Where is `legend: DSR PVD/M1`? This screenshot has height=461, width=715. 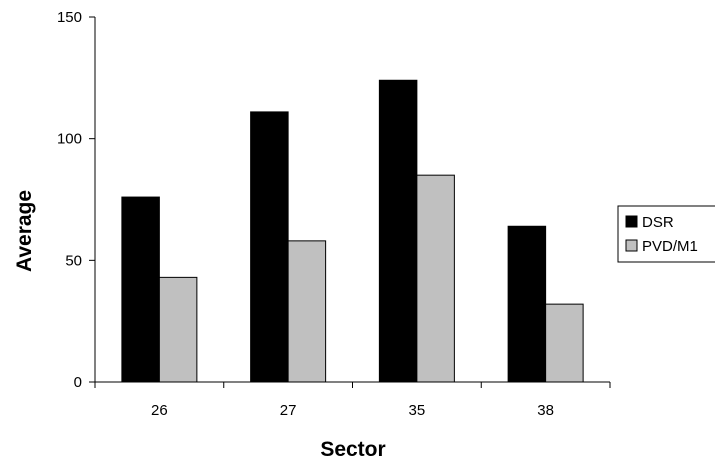 legend: DSR PVD/M1 is located at coordinates (666, 234).